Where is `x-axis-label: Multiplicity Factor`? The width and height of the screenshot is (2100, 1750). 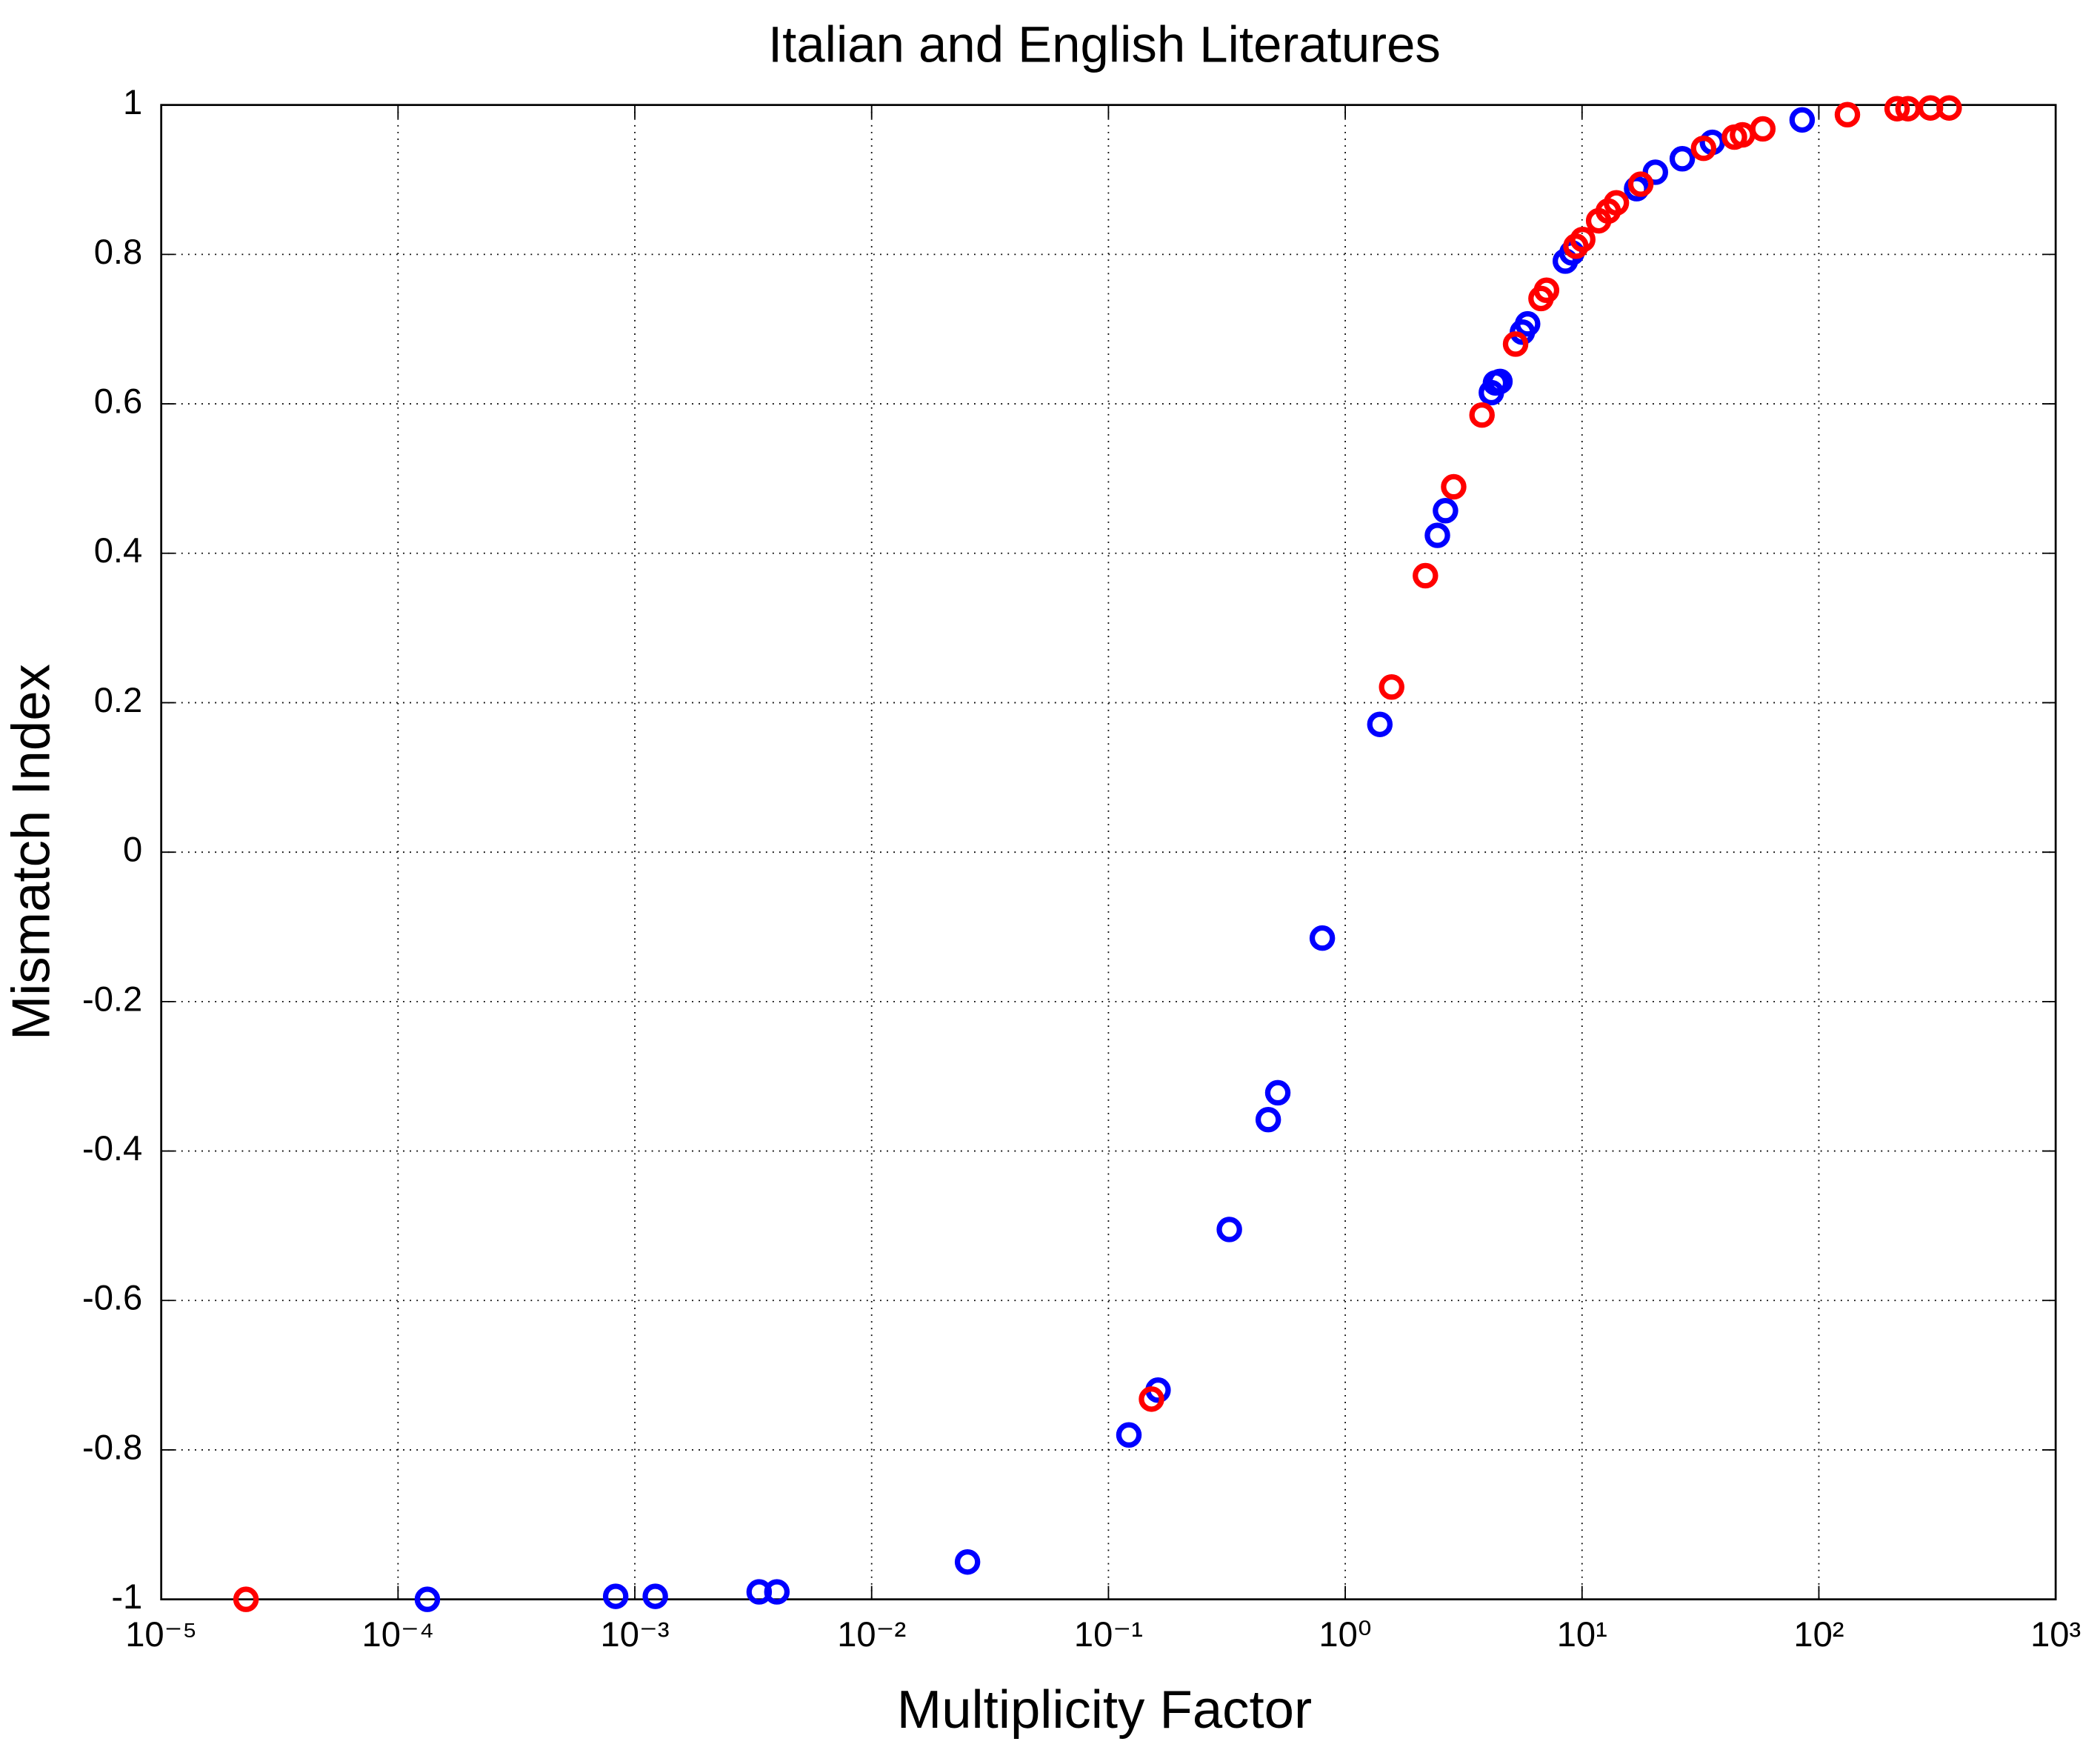
x-axis-label: Multiplicity Factor is located at coordinates (1104, 1710).